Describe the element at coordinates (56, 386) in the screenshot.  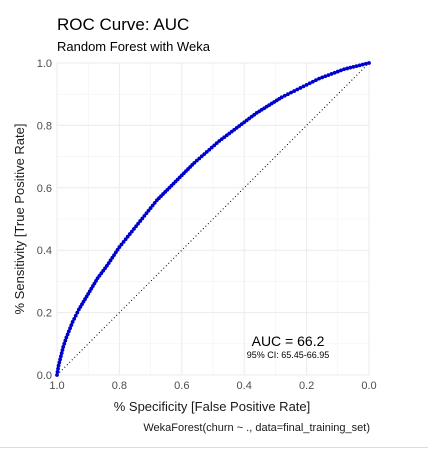
I see `x-tick-label: 1.0` at that location.